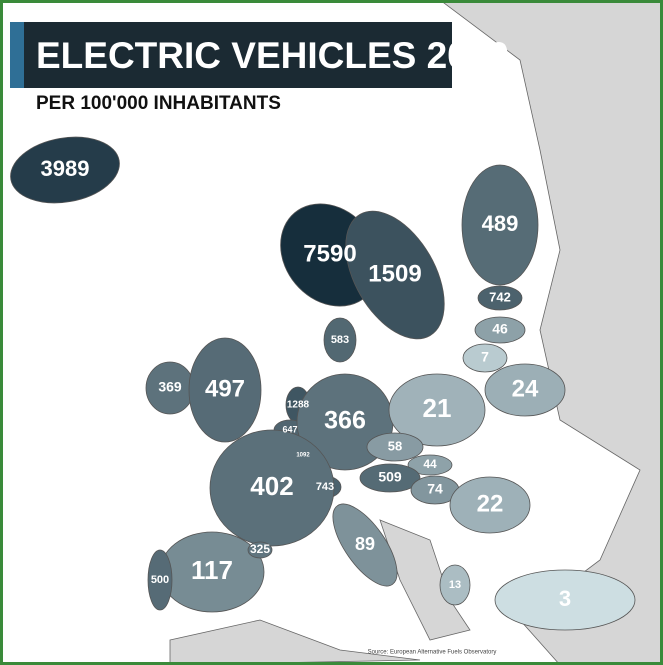 Image resolution: width=663 pixels, height=665 pixels. I want to click on country-value-label: 1509, so click(394, 273).